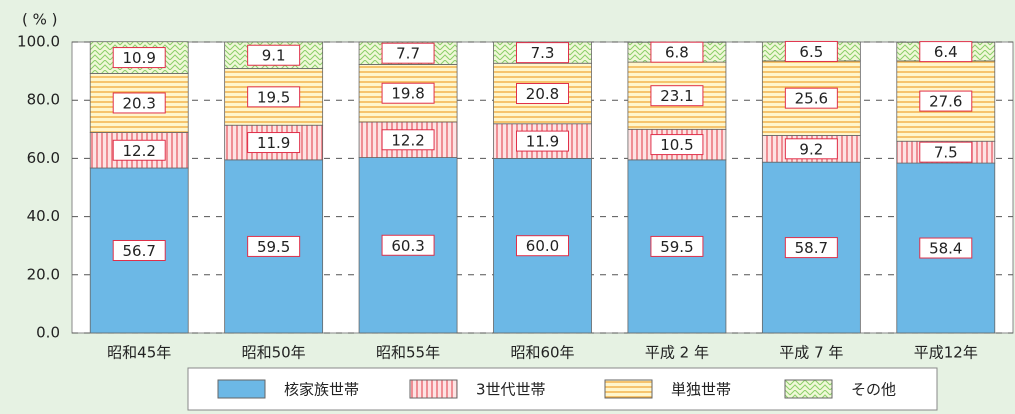 The image size is (1015, 414). I want to click on value-label: 19.5, so click(273, 97).